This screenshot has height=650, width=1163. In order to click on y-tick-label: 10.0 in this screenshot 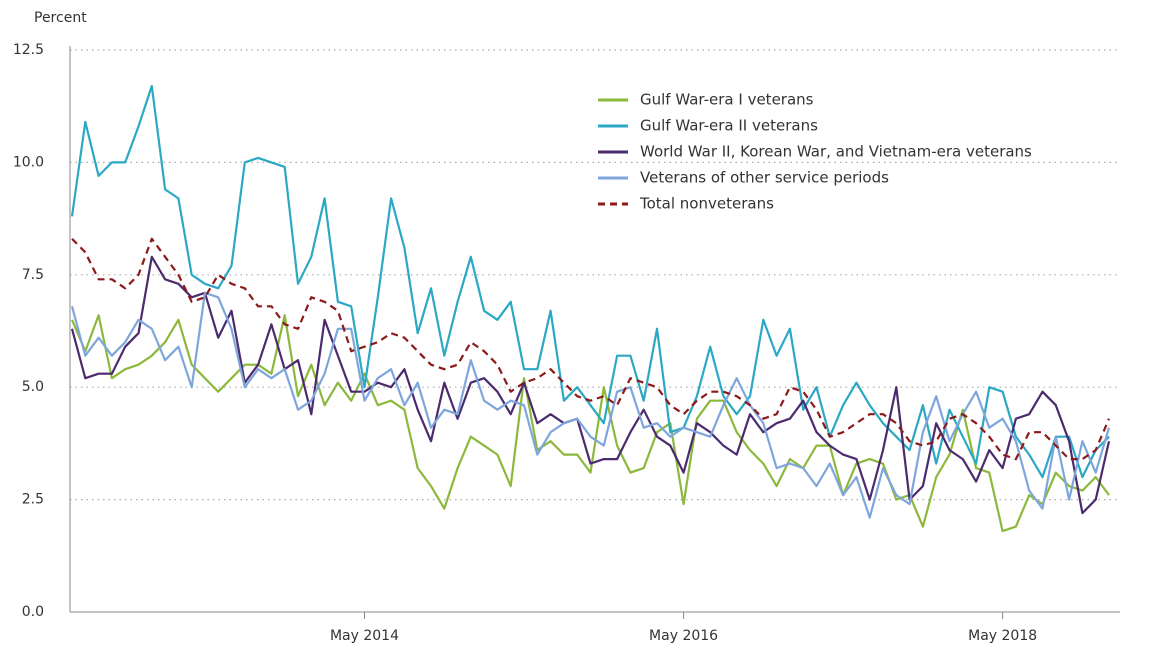, I will do `click(28, 162)`.